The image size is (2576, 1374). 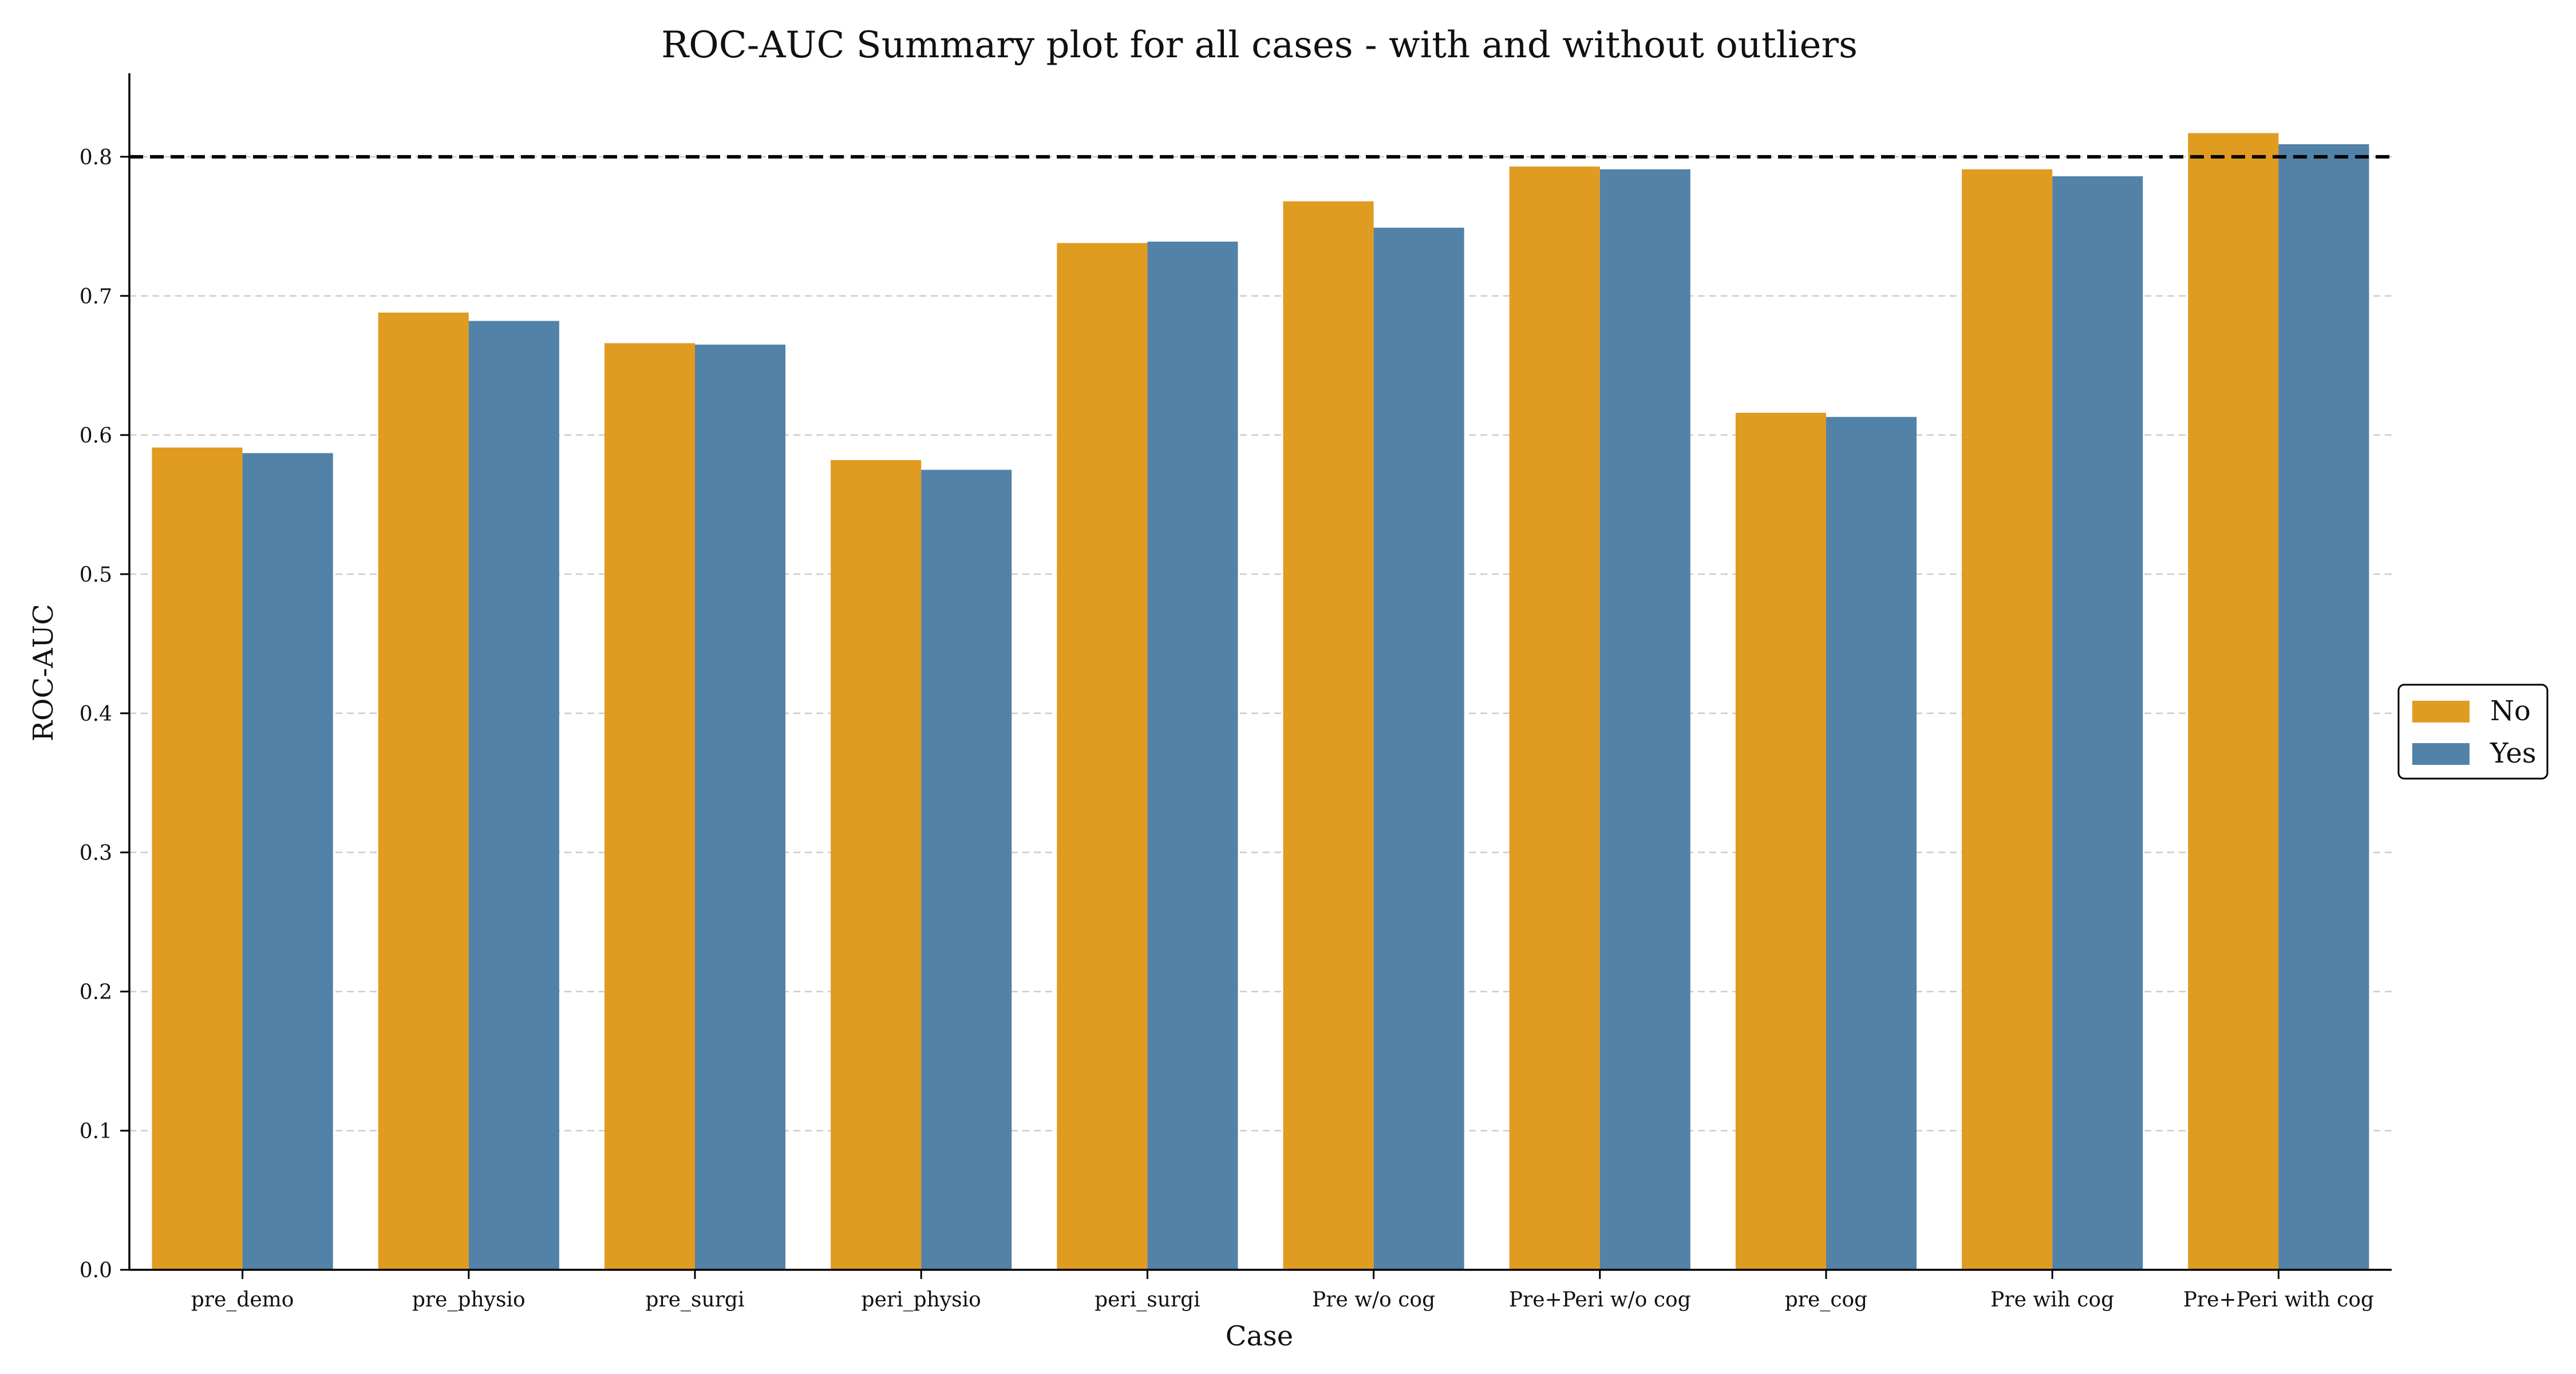 I want to click on y-tick-label: 0.4, so click(x=96, y=714).